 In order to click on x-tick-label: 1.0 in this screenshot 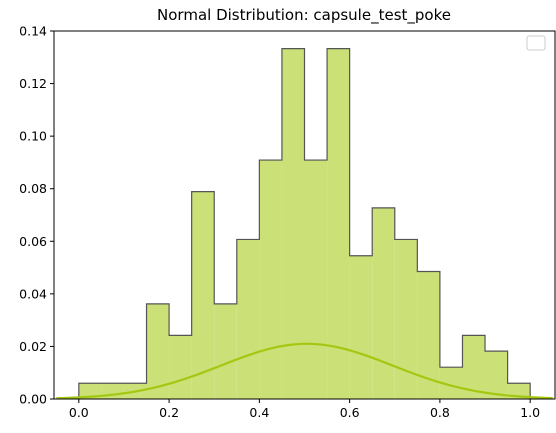, I will do `click(530, 412)`.